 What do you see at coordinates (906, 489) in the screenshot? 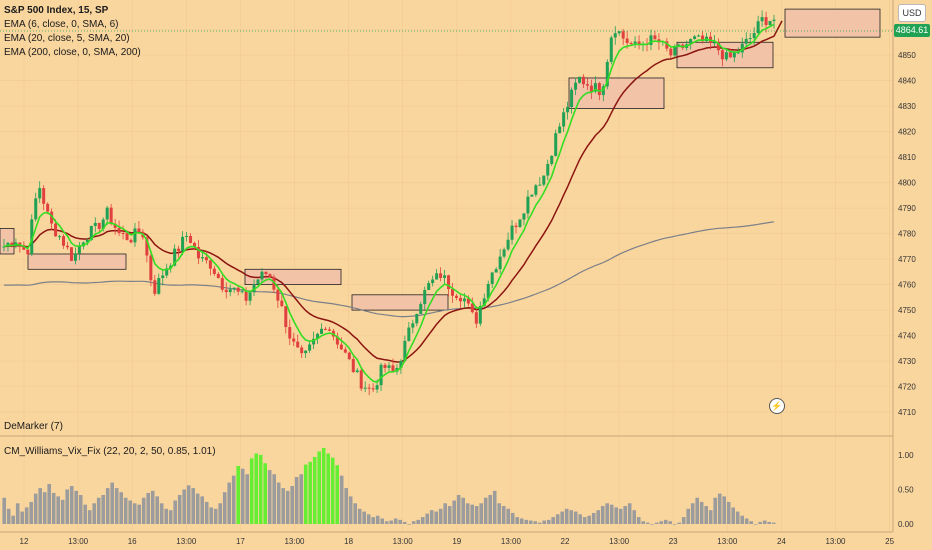
I see `vix-tick-label: 0.50` at bounding box center [906, 489].